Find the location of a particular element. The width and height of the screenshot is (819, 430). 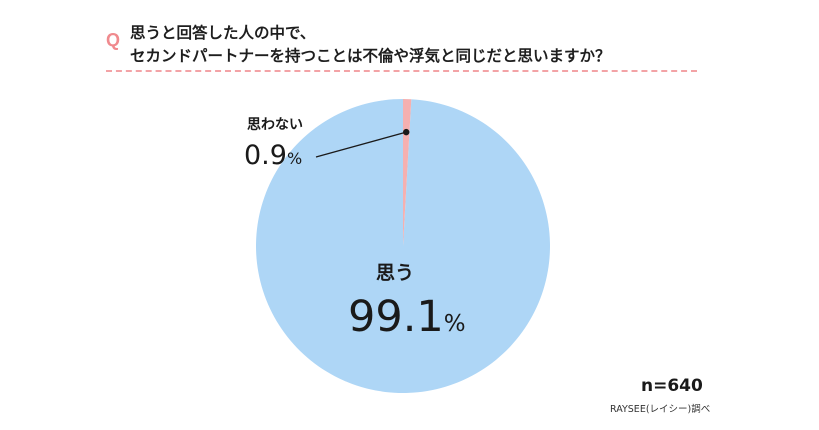

question-line-1: 思うと回答した人の中で、 is located at coordinates (223, 33).